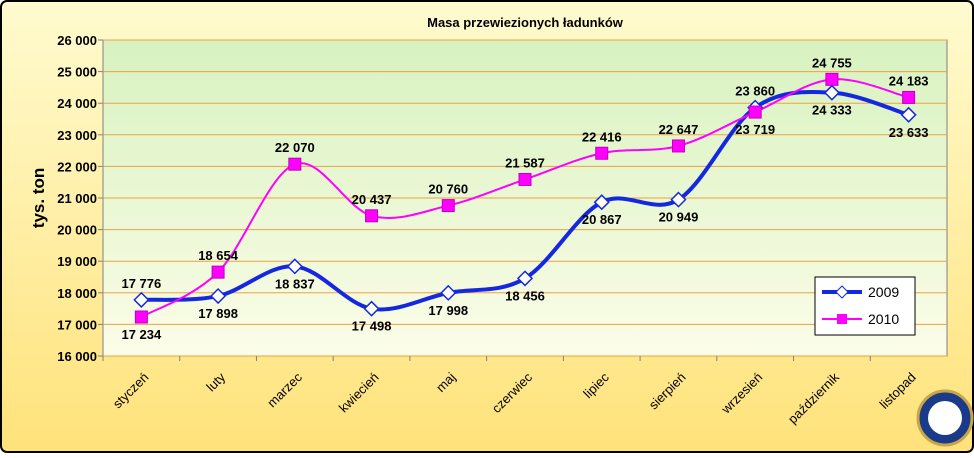 This screenshot has height=458, width=974. Describe the element at coordinates (448, 189) in the screenshot. I see `data-label: 20 760` at that location.